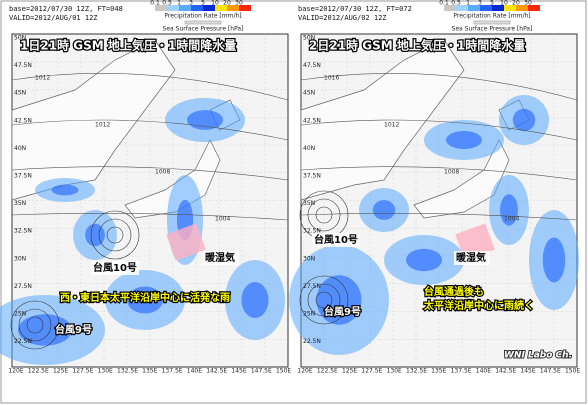  Describe the element at coordinates (417, 45) in the screenshot. I see `map-title: 2日21時 GSM 地上気圧・1時間降水量` at that location.